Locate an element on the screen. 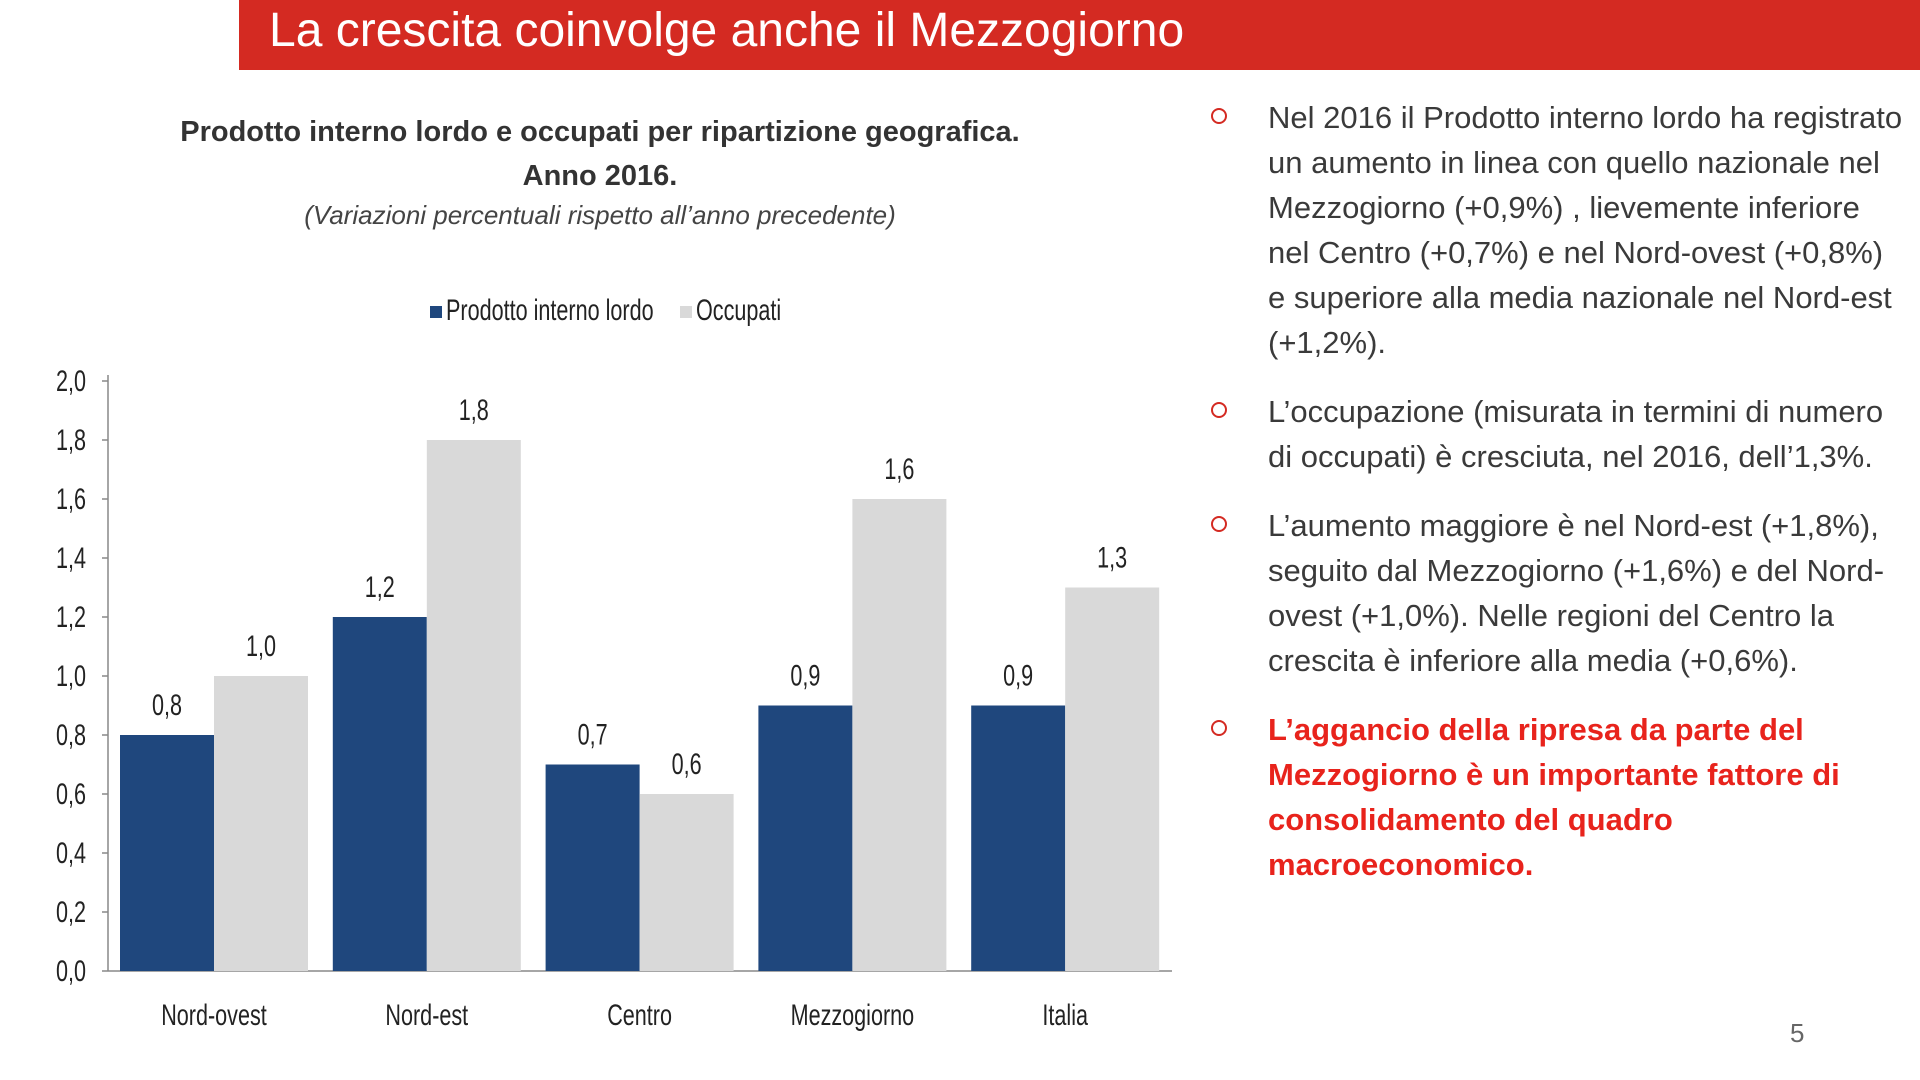 This screenshot has width=1920, height=1080. data-label: 0,6 is located at coordinates (687, 763).